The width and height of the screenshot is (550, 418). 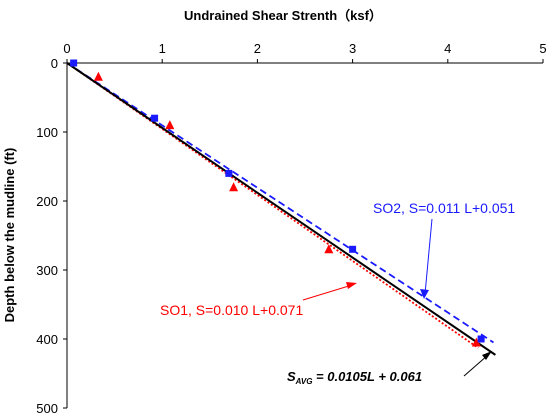 What do you see at coordinates (291, 376) in the screenshot?
I see `avg-s: S` at bounding box center [291, 376].